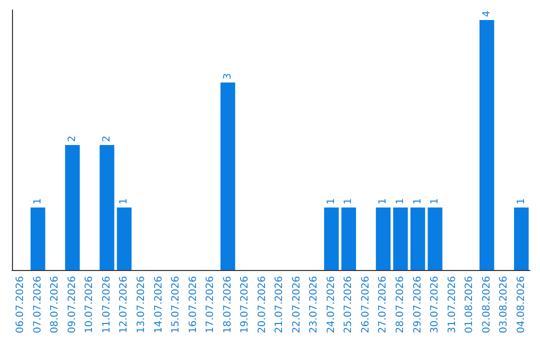 This screenshot has width=540, height=340. What do you see at coordinates (521, 305) in the screenshot?
I see `x-tick-label: 04.08.2026` at bounding box center [521, 305].